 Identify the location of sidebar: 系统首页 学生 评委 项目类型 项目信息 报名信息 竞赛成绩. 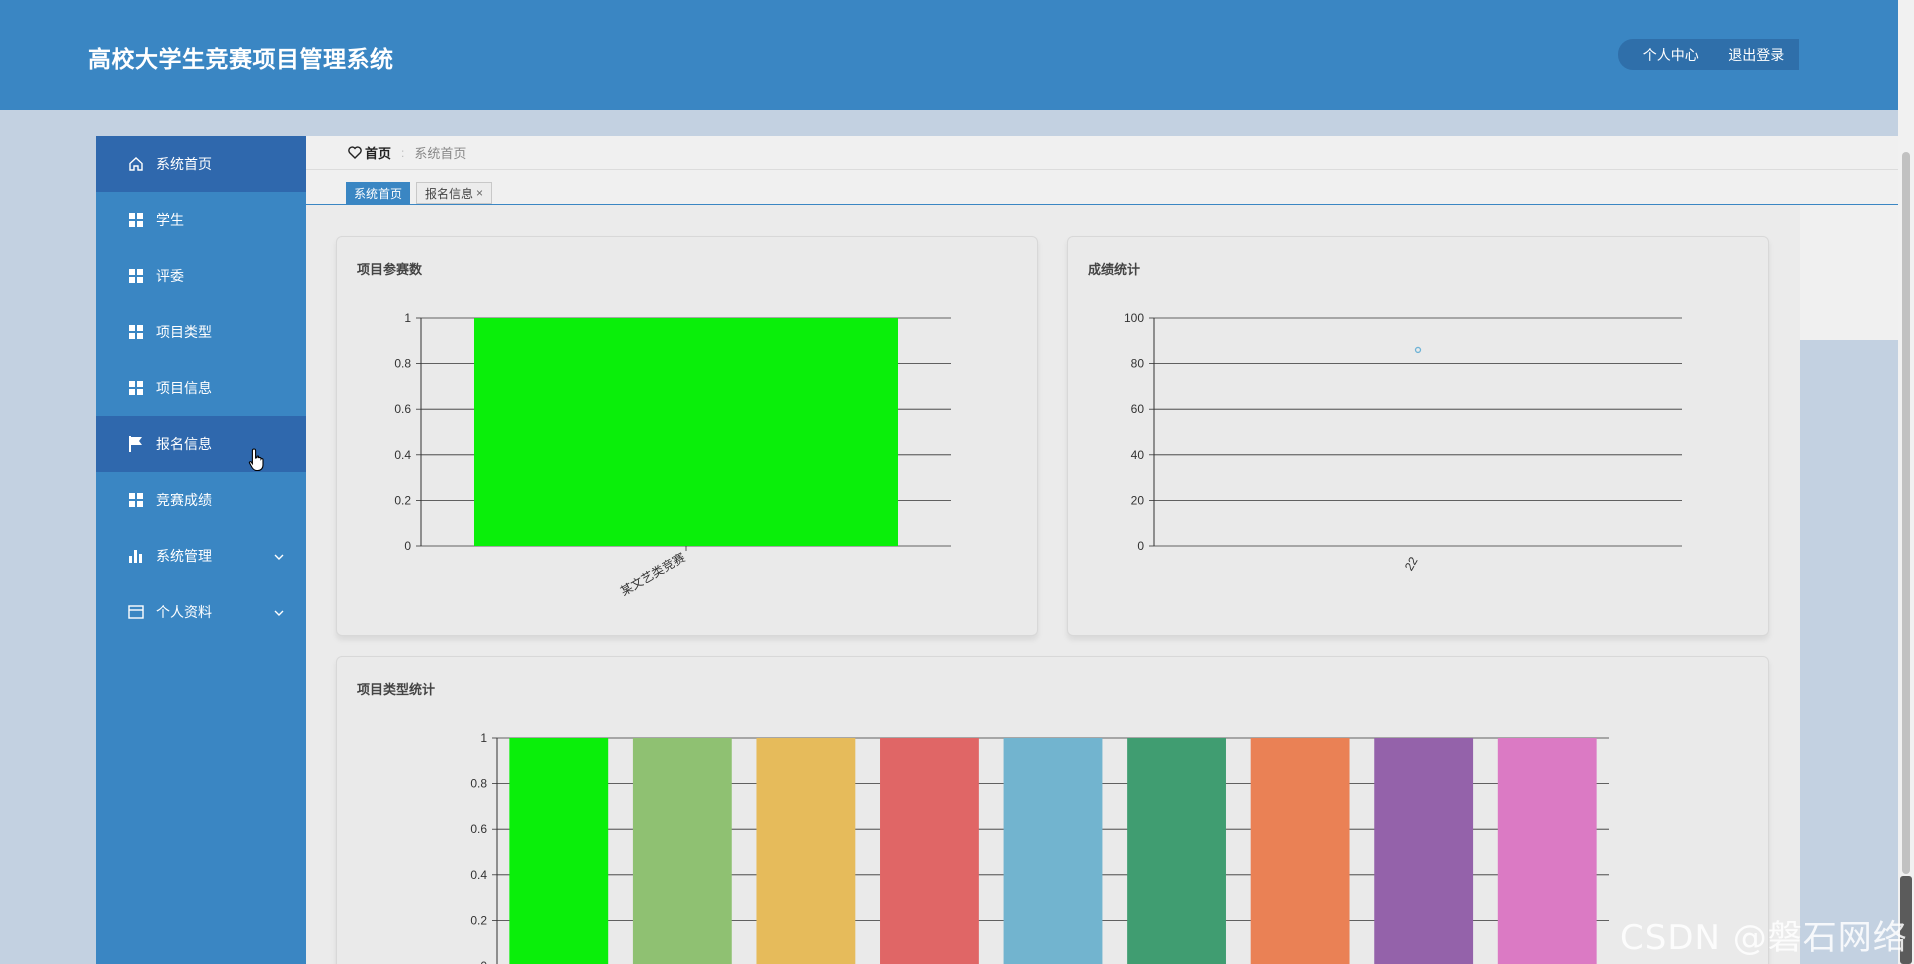
(201, 550).